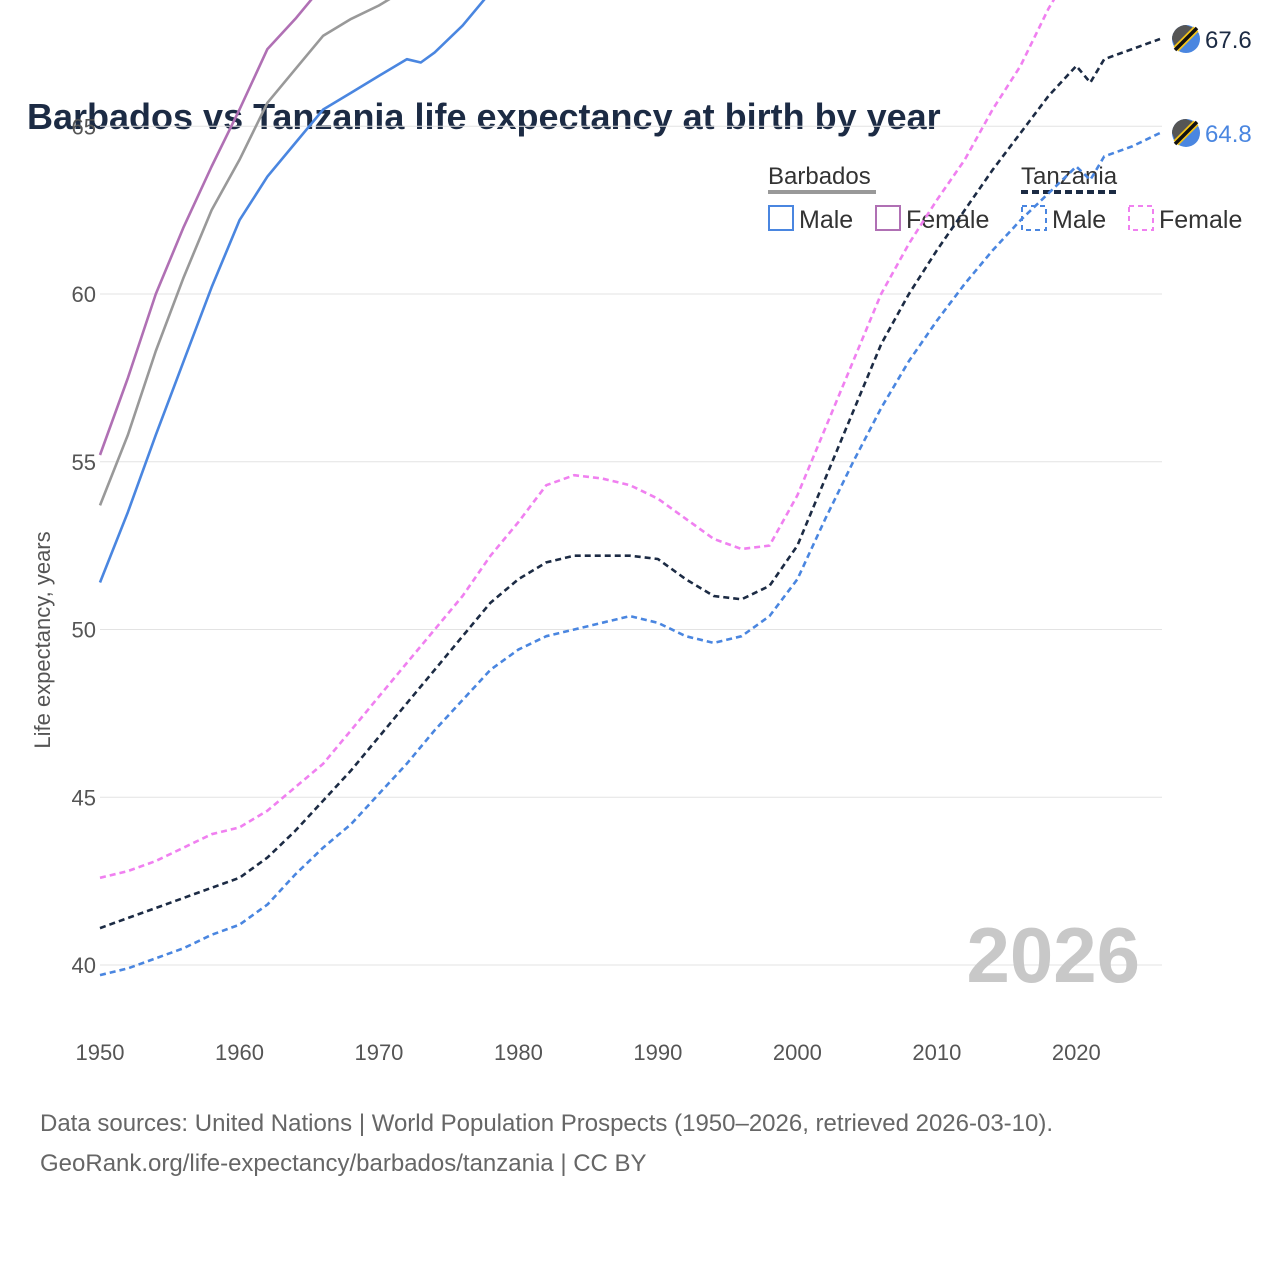 The height and width of the screenshot is (1280, 1280). Describe the element at coordinates (1079, 220) in the screenshot. I see `legend-tanzania-male-label: Male` at that location.